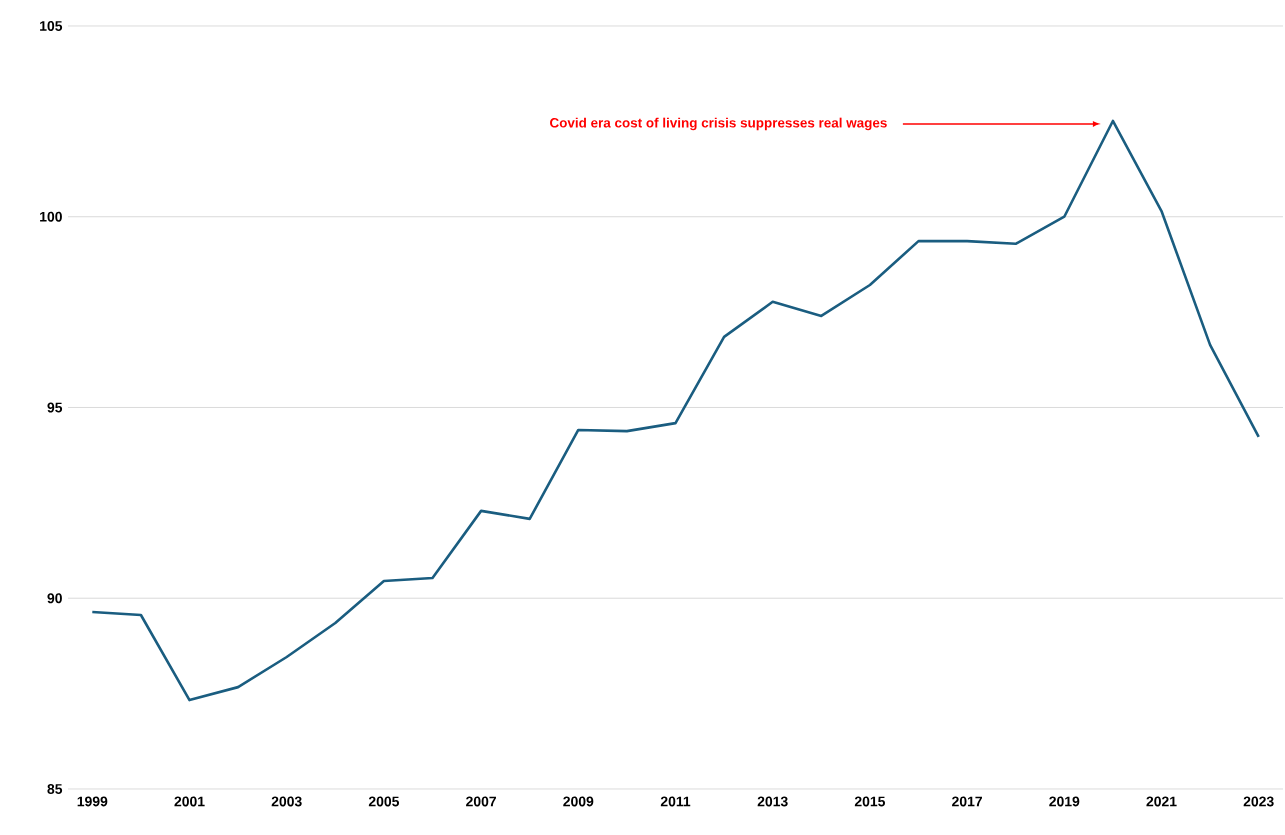  What do you see at coordinates (55, 407) in the screenshot?
I see `y-tick-label: 95` at bounding box center [55, 407].